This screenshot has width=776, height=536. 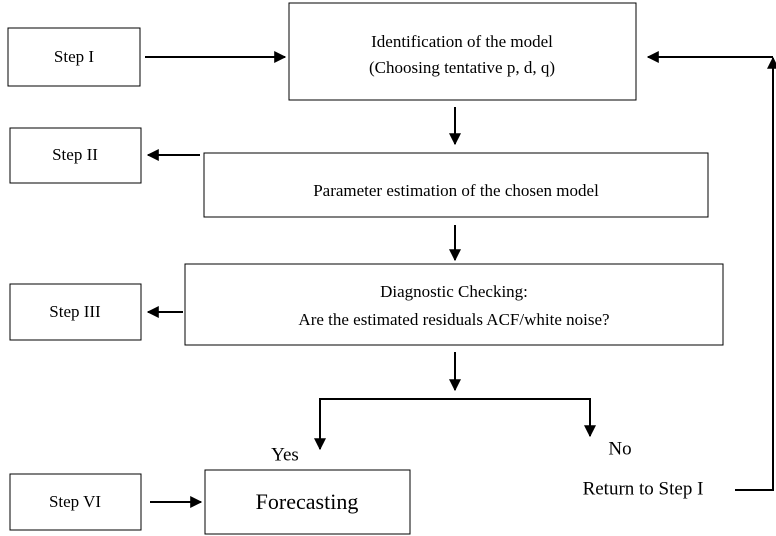 I want to click on step-label: Step III, so click(x=75, y=311).